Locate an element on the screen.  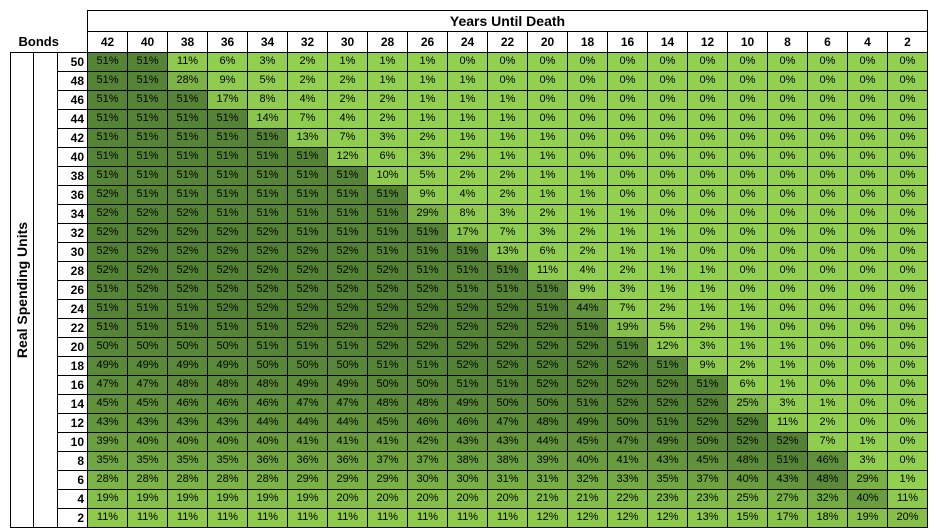
col-header-8: 8 is located at coordinates (787, 42).